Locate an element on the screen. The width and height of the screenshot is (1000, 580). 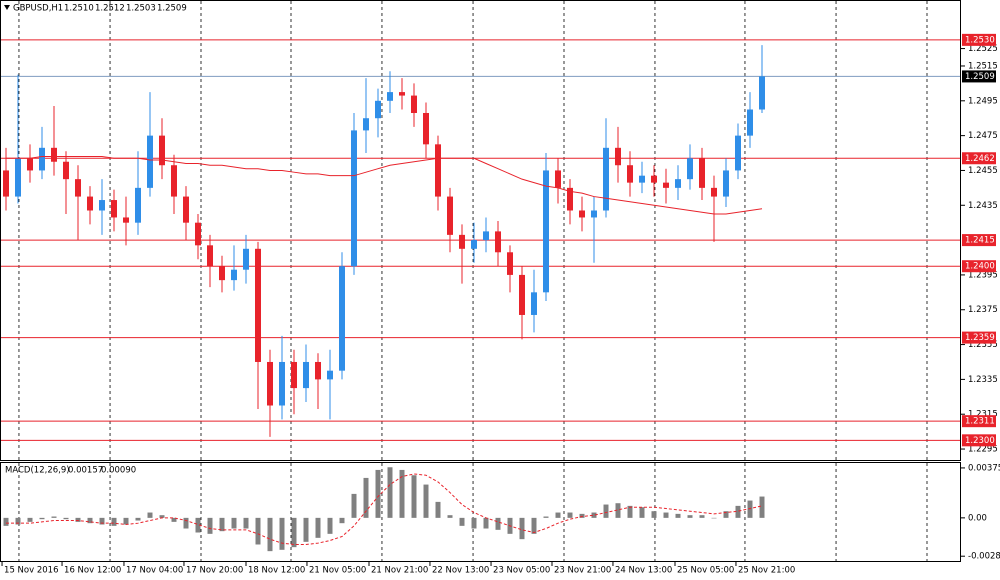
x-tick-label: 21 Nov 05:00 is located at coordinates (337, 571).